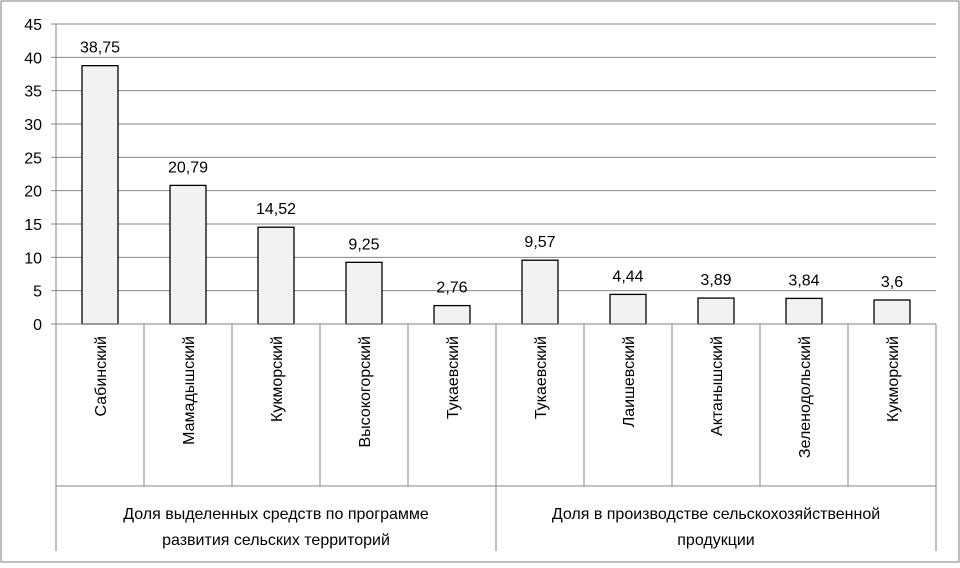  Describe the element at coordinates (33, 158) in the screenshot. I see `y-tick-label: 25` at that location.